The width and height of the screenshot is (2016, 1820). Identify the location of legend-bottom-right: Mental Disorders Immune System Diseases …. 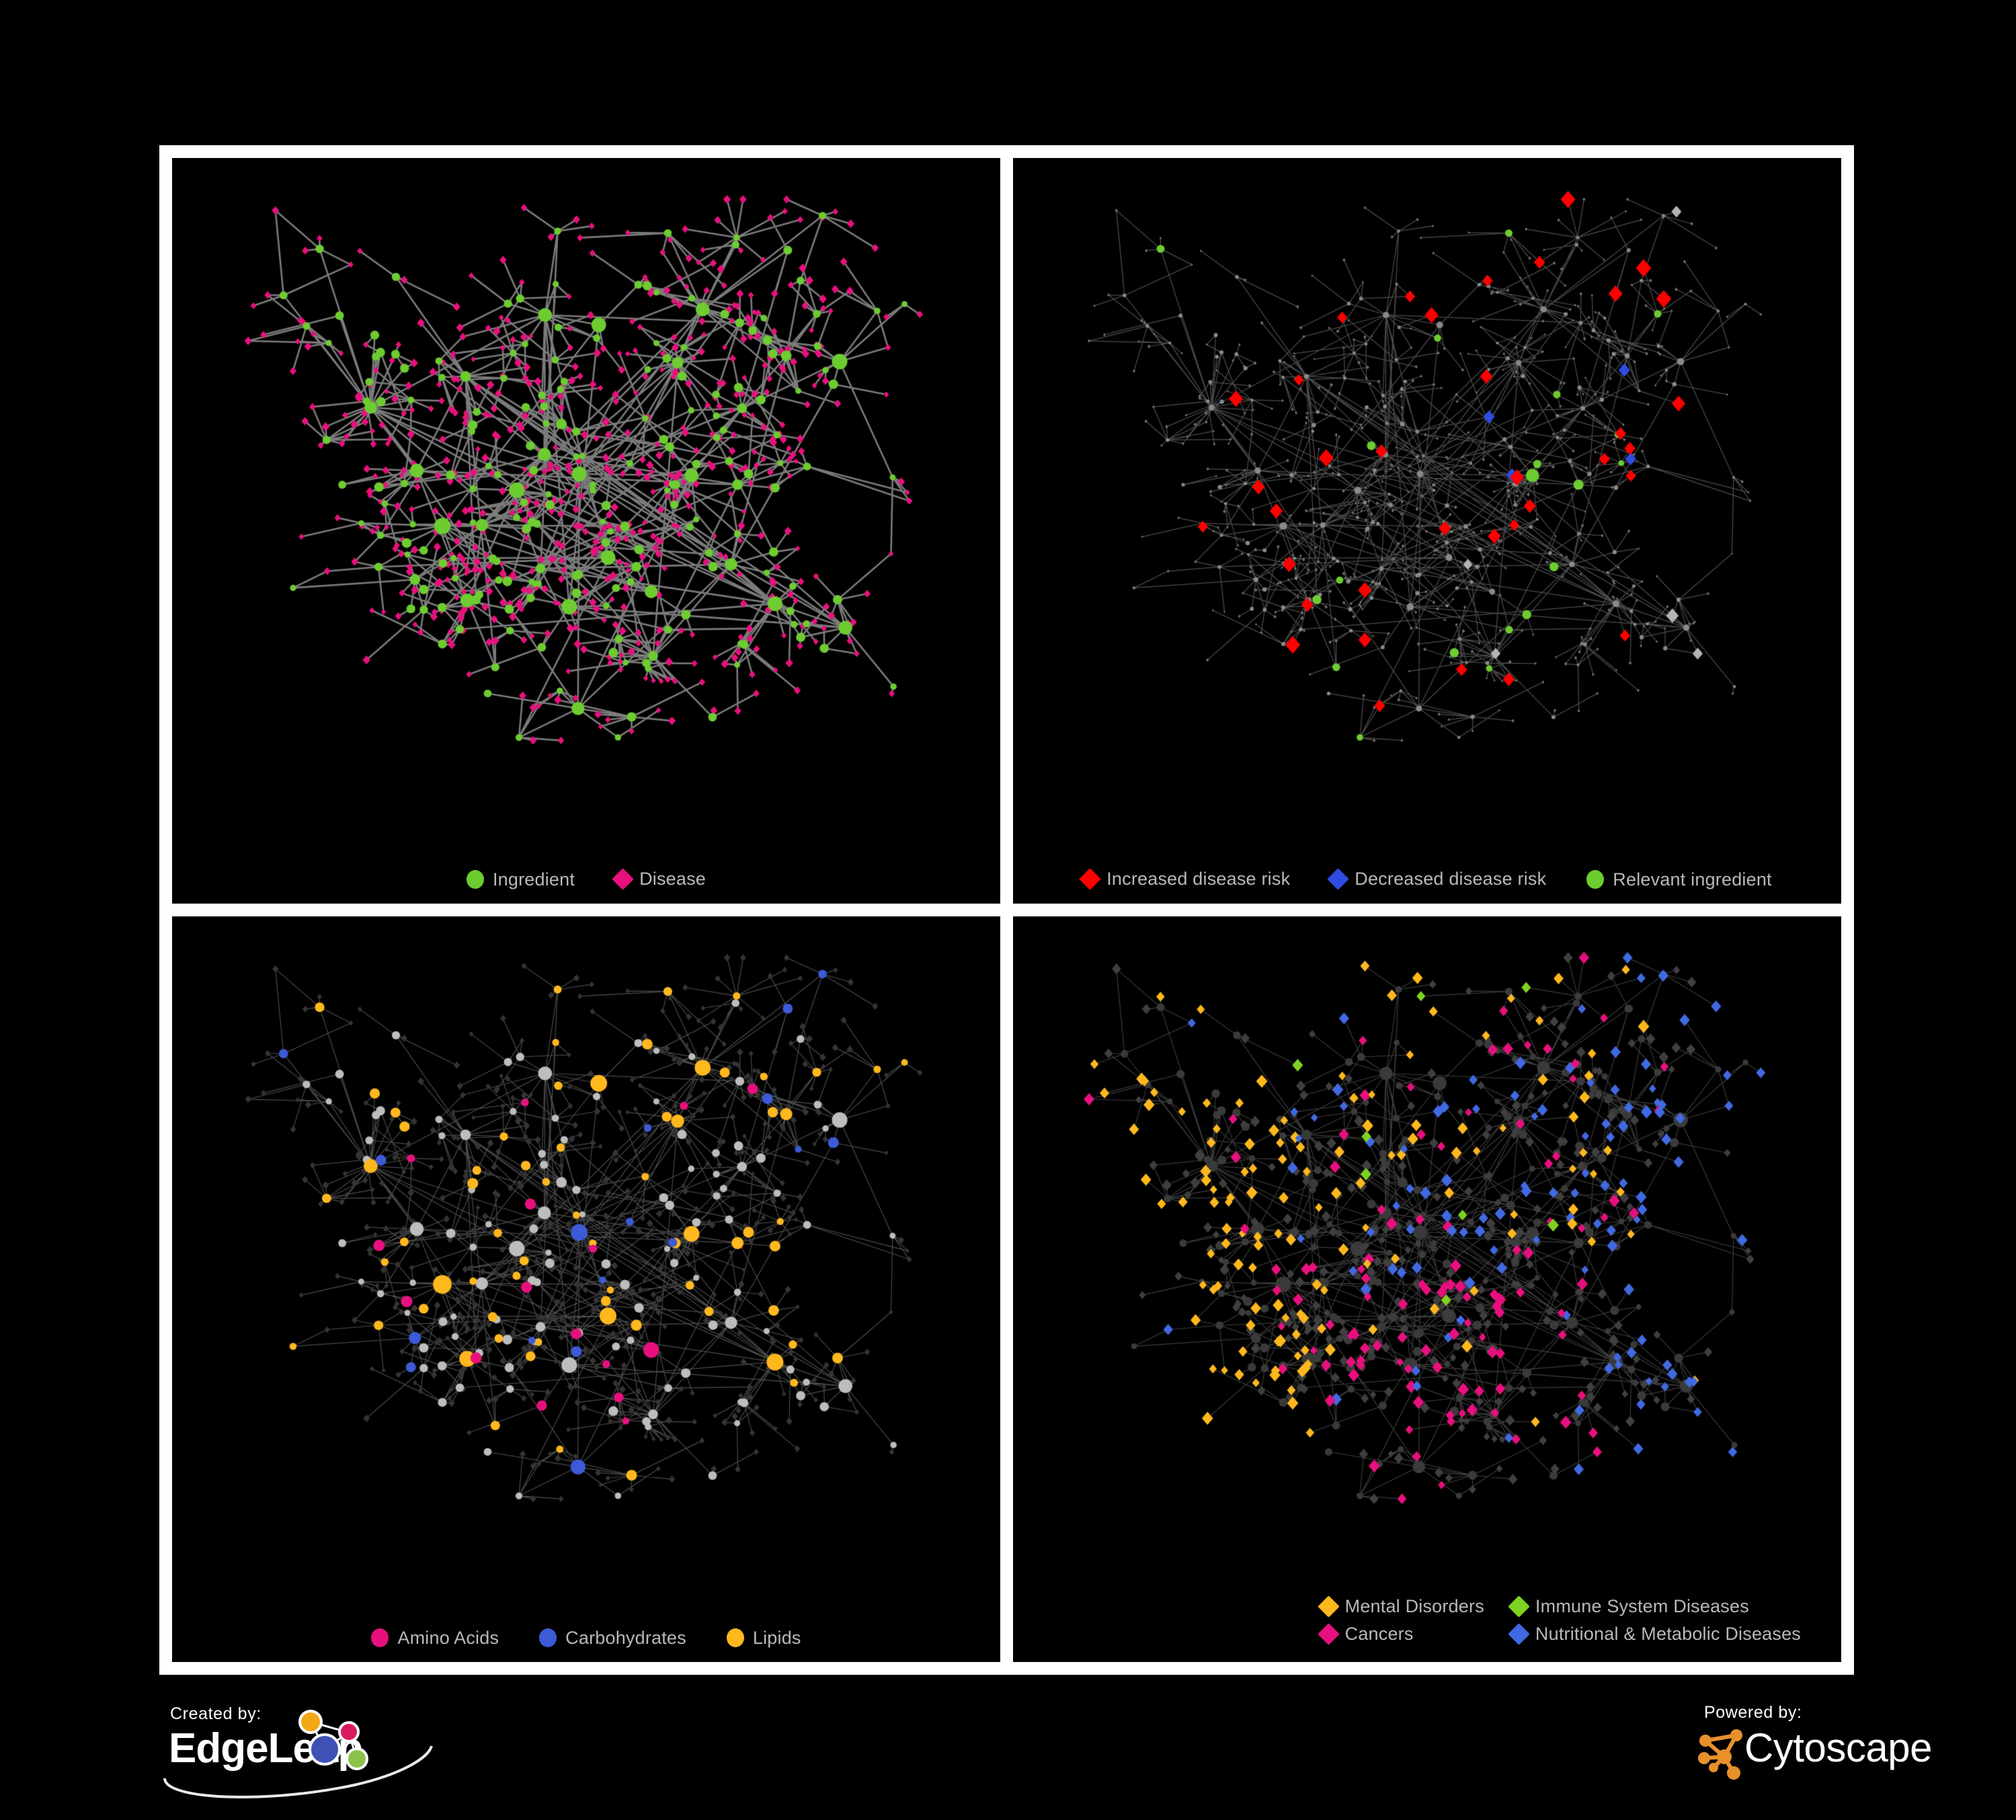
(1559, 1620).